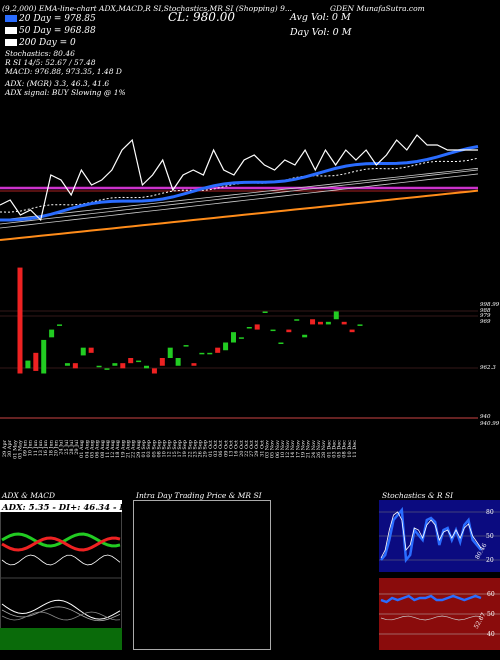  Describe the element at coordinates (123, 448) in the screenshot. I see `date-tick-23: 19 Aug` at that location.